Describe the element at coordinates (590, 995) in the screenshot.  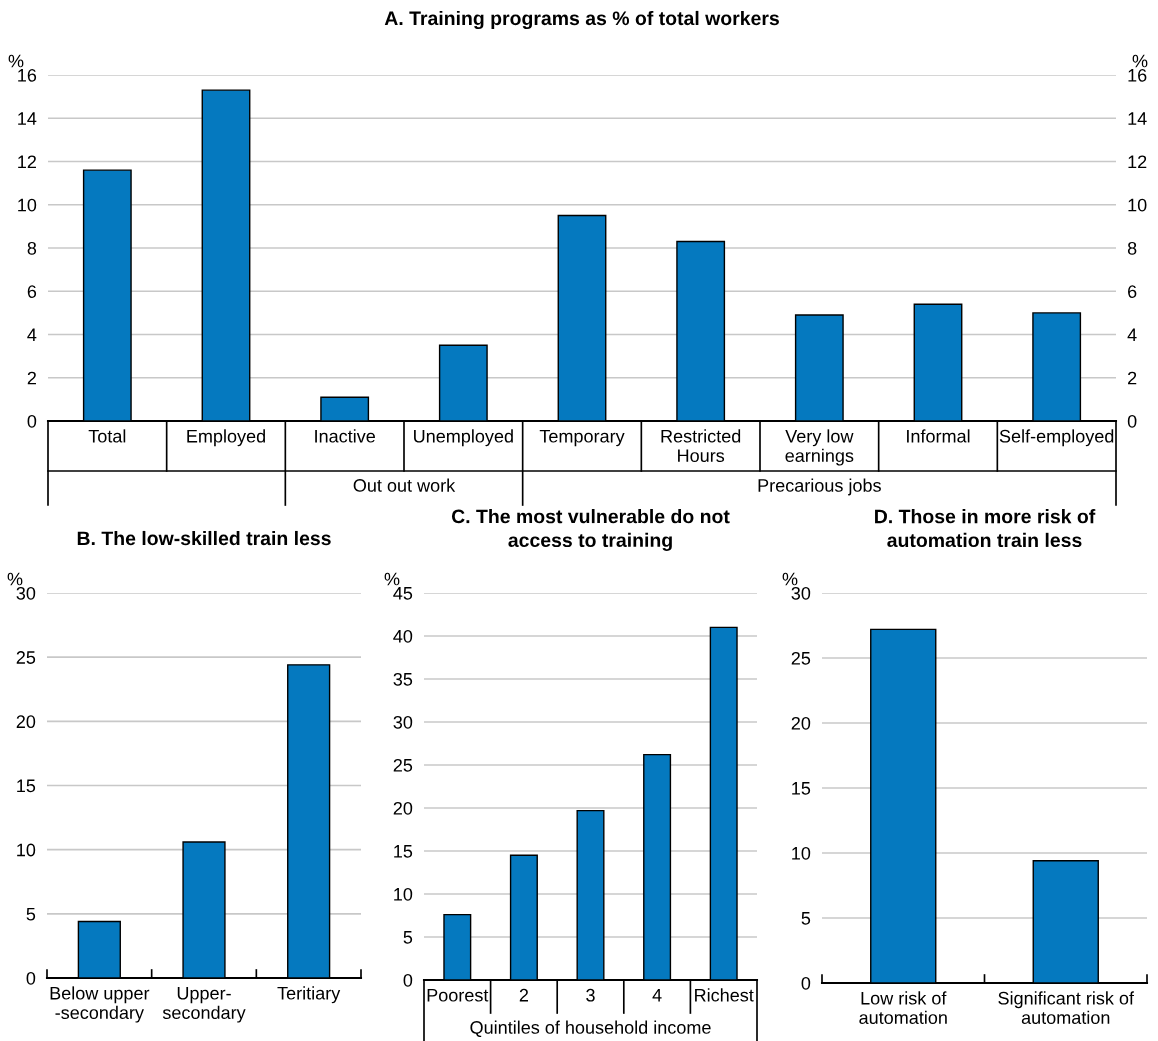
I see `x-tick-label: 3` at that location.